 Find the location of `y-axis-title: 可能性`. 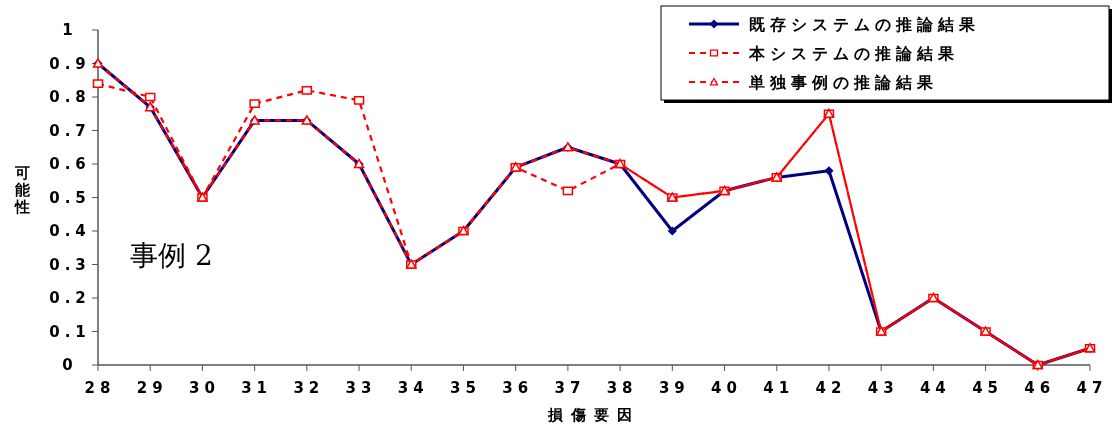

y-axis-title: 可能性 is located at coordinates (22, 189).